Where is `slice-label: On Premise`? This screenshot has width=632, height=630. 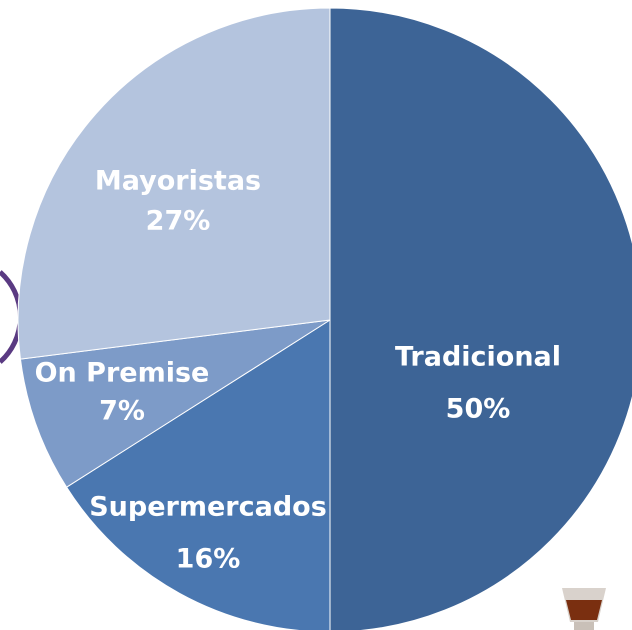 slice-label: On Premise is located at coordinates (122, 373).